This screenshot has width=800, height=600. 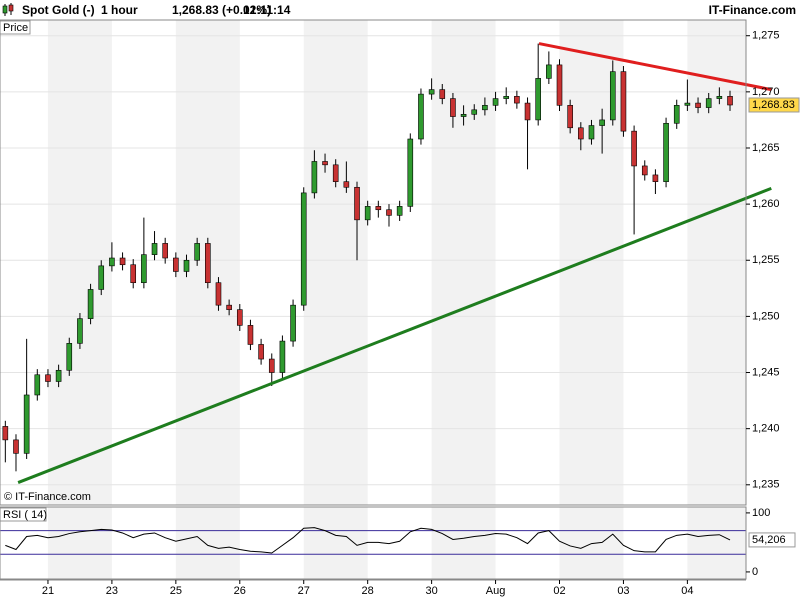 I want to click on x-tick-label: 04, so click(x=687, y=591).